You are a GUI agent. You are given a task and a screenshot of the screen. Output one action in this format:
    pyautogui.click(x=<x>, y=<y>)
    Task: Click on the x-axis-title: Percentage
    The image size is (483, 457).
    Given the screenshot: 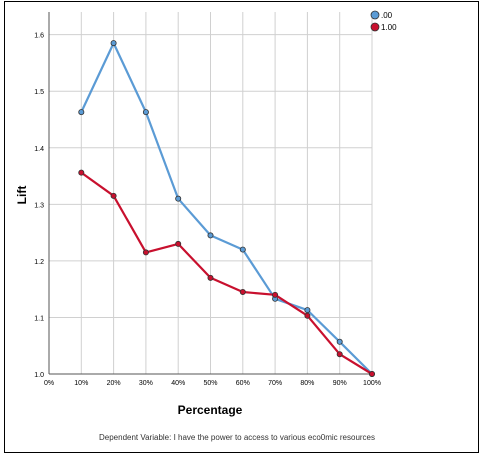 What is the action you would take?
    pyautogui.click(x=210, y=410)
    